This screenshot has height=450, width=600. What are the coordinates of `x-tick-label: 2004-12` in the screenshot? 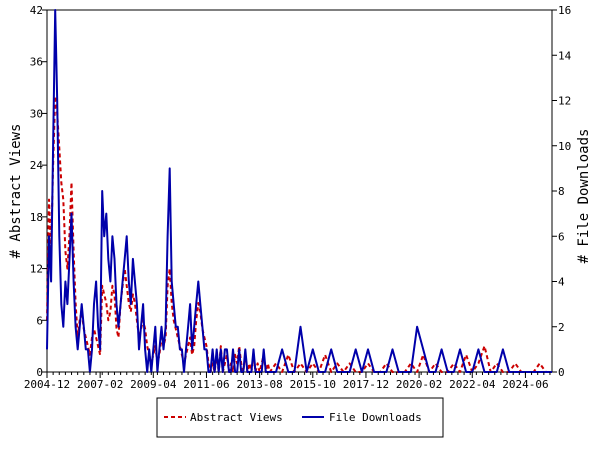 It's located at (47, 384).